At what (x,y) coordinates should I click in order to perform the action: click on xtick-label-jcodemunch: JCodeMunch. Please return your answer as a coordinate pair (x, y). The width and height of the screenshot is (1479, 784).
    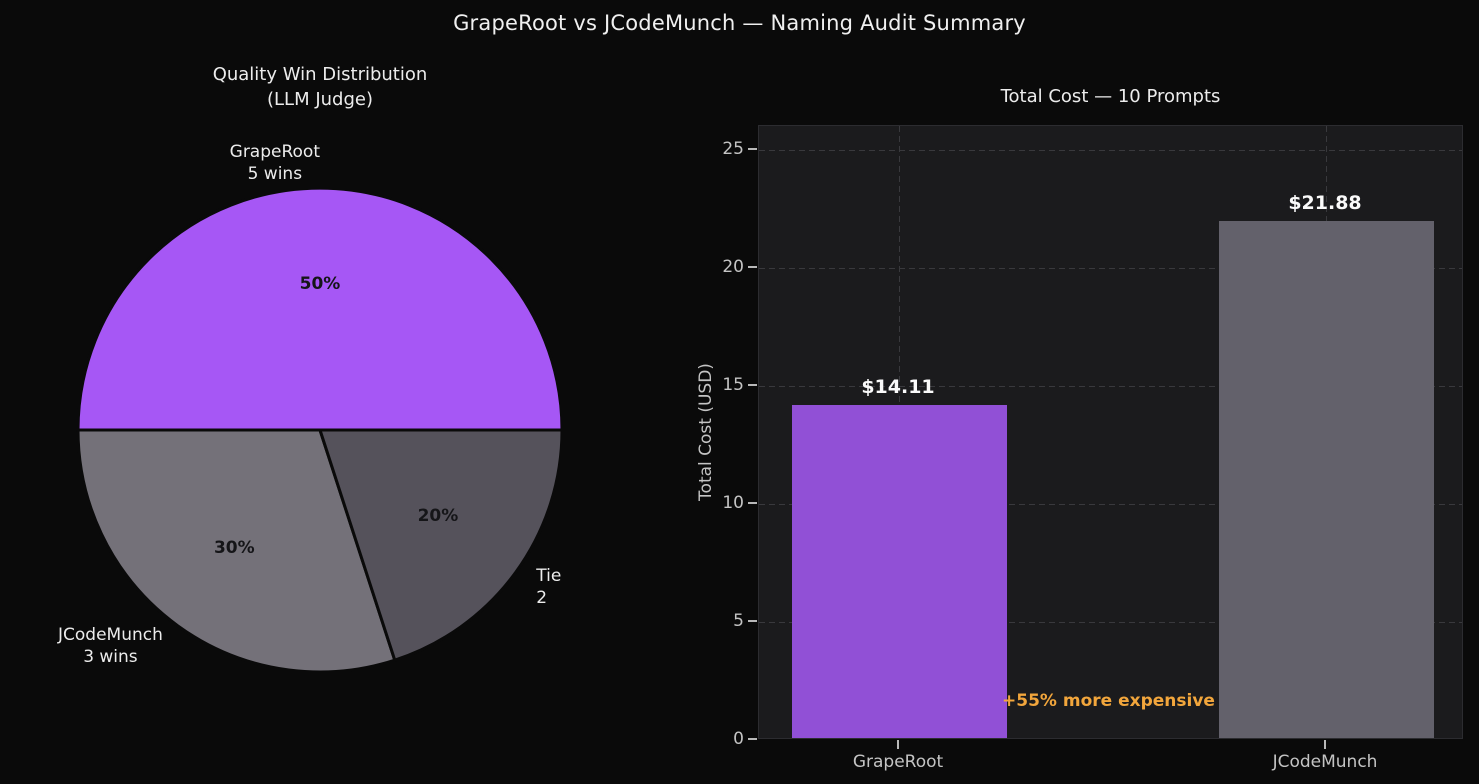
    Looking at the image, I should click on (1325, 762).